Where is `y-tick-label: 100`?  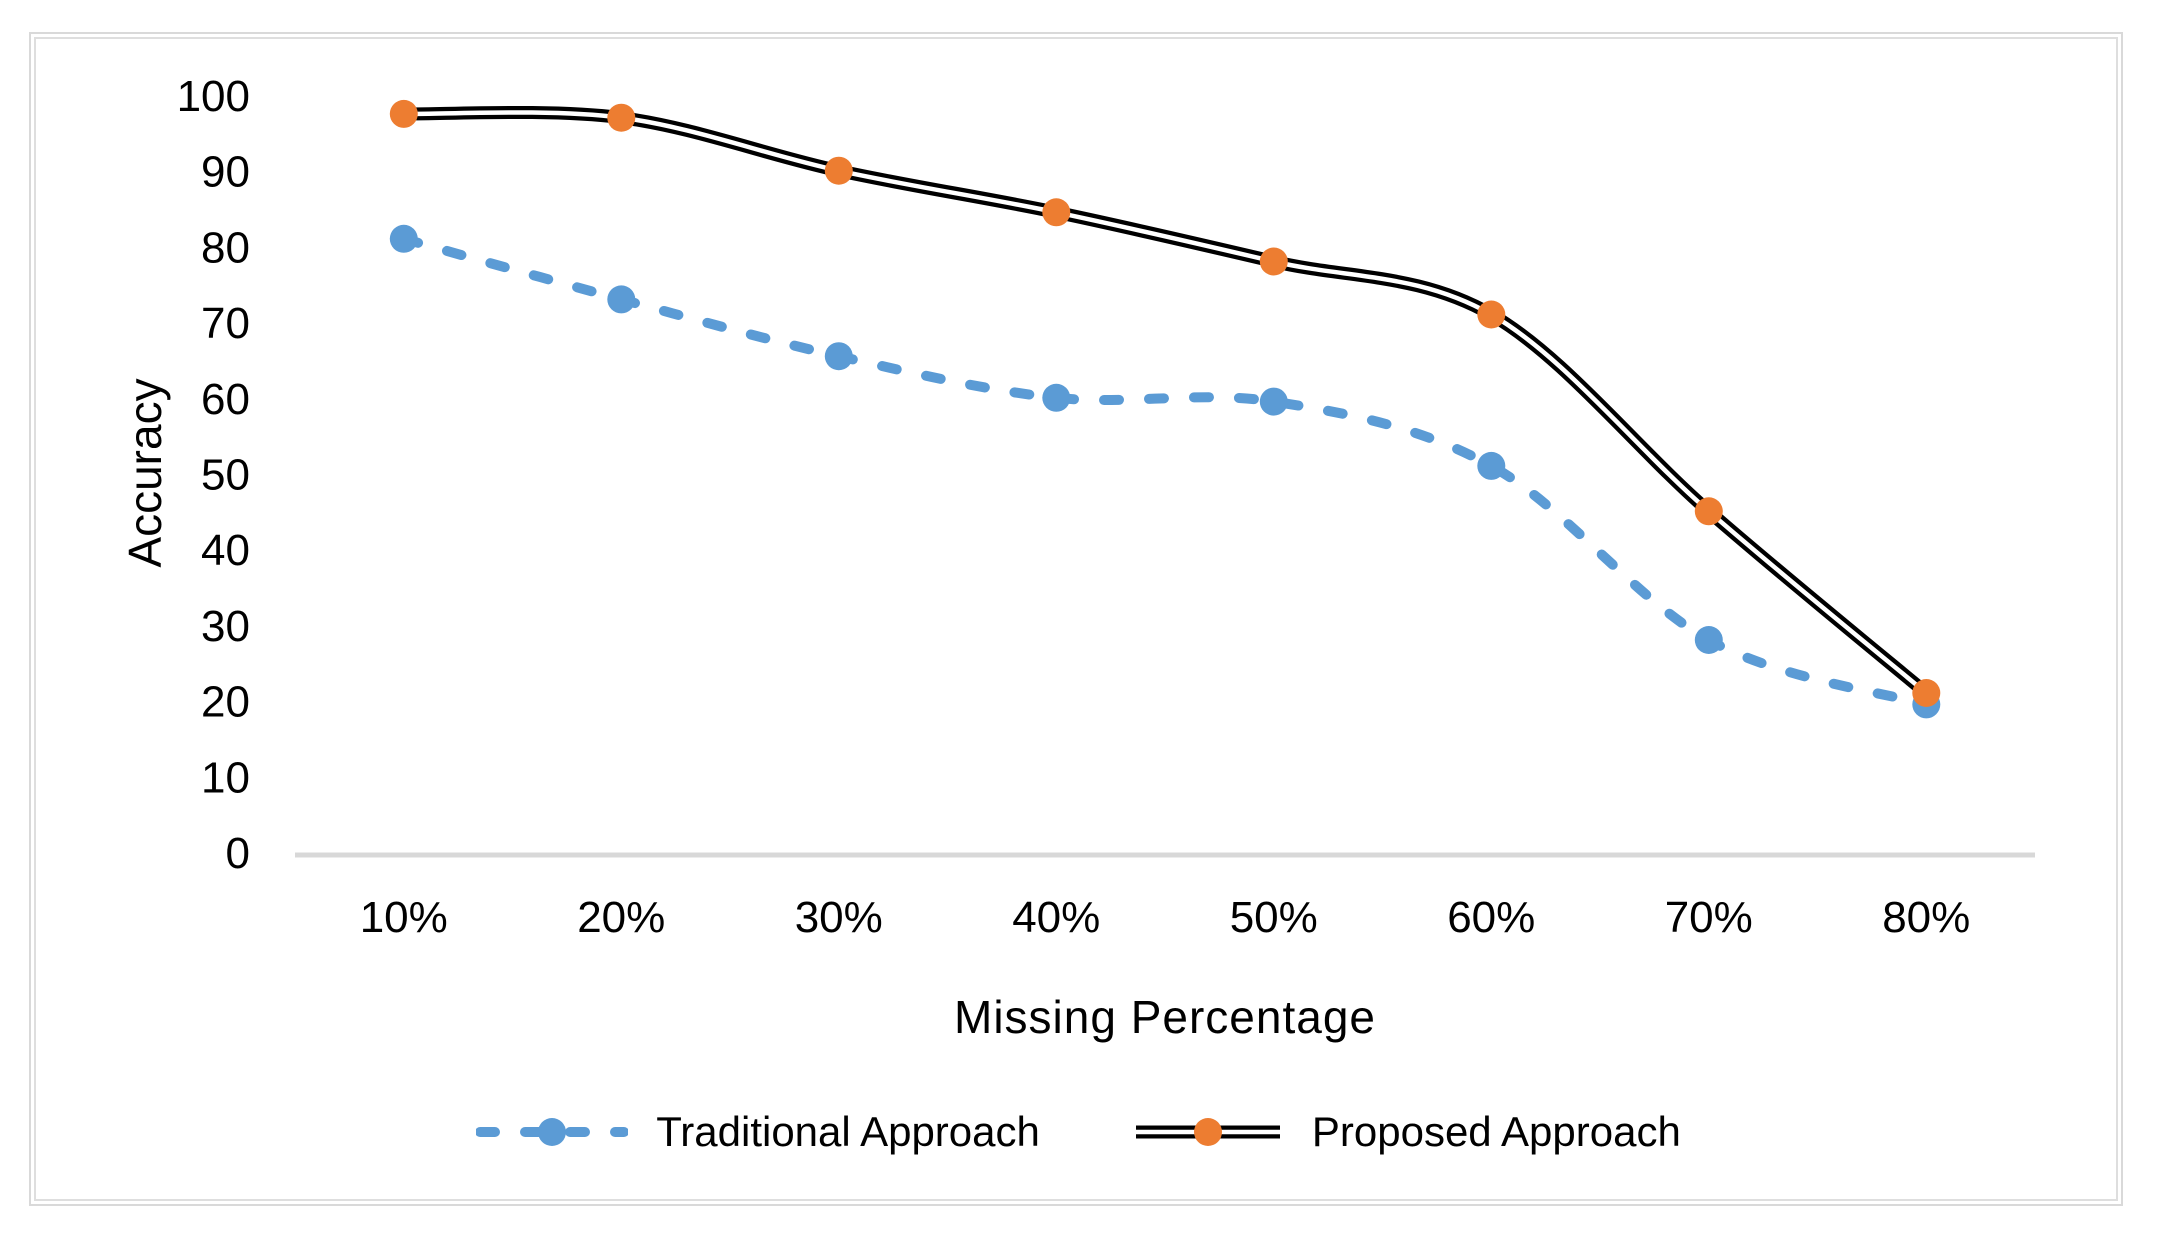
y-tick-label: 100 is located at coordinates (213, 96).